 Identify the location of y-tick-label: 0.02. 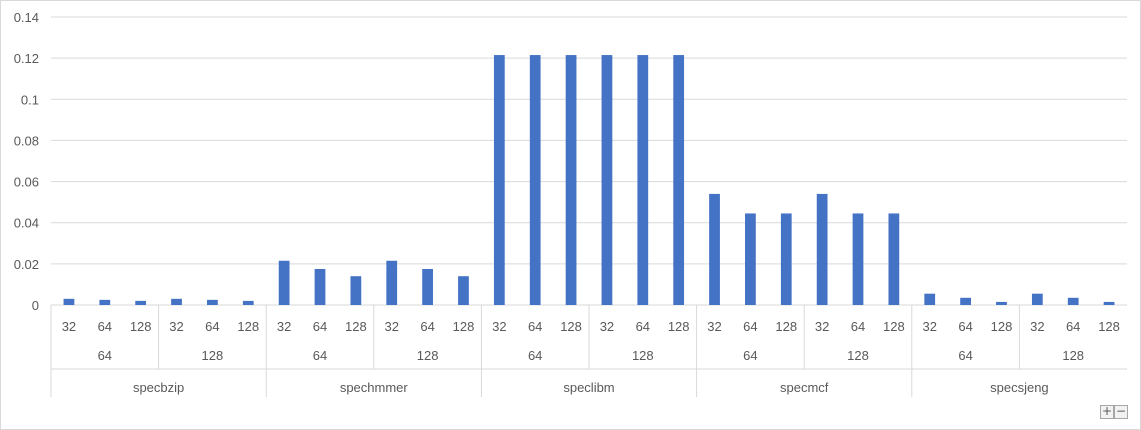
(26, 264).